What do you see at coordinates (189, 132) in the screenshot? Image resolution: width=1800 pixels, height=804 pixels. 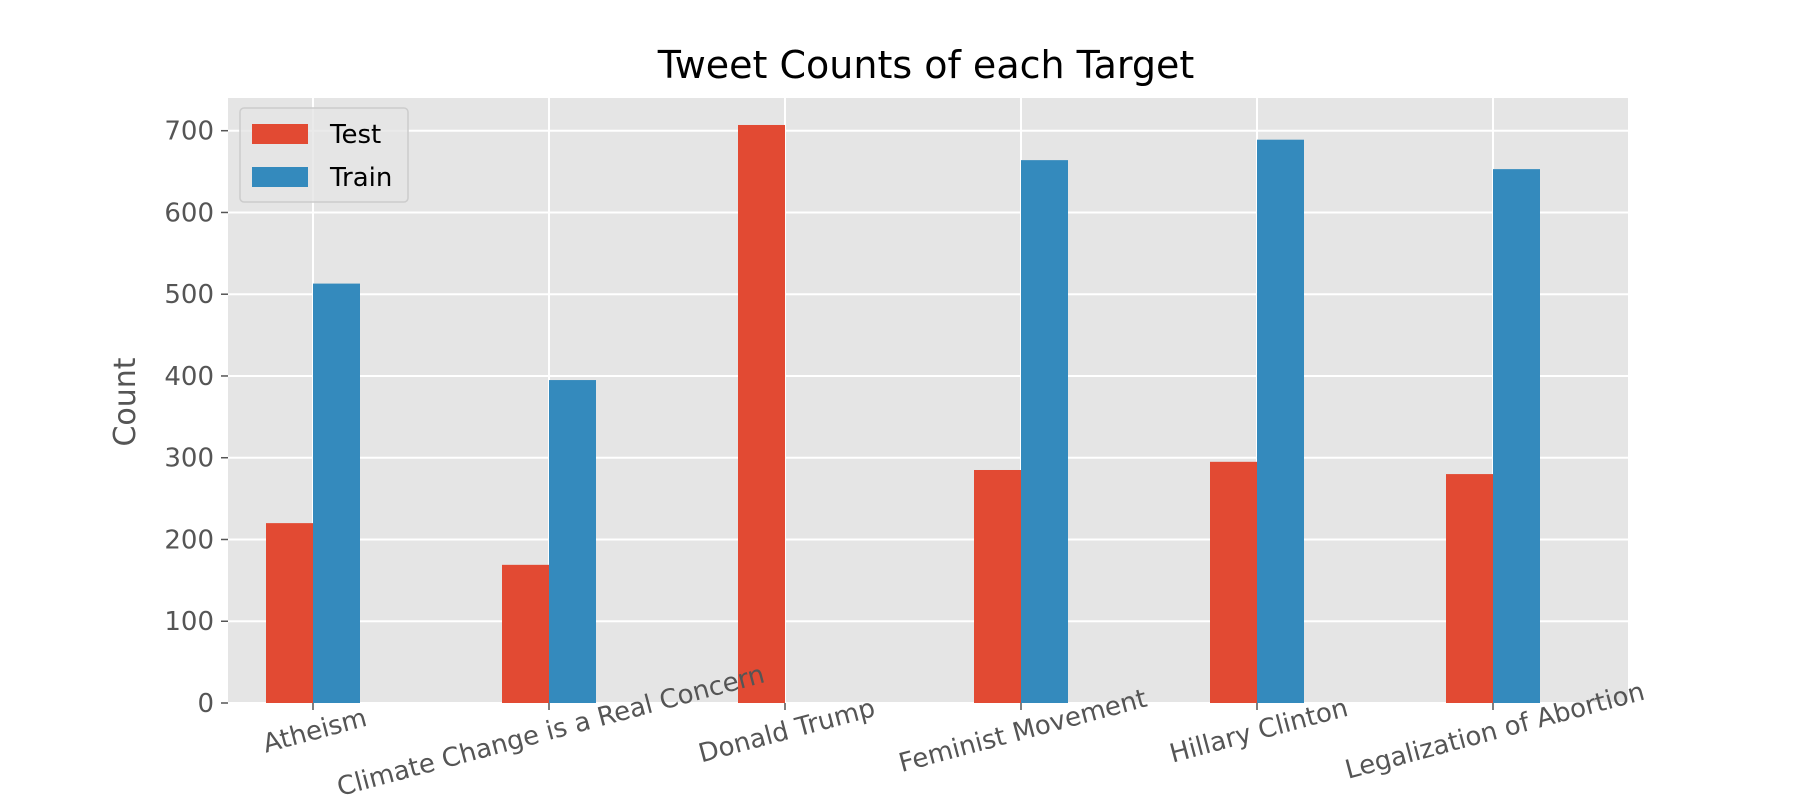 I see `y-tick-label: 700` at bounding box center [189, 132].